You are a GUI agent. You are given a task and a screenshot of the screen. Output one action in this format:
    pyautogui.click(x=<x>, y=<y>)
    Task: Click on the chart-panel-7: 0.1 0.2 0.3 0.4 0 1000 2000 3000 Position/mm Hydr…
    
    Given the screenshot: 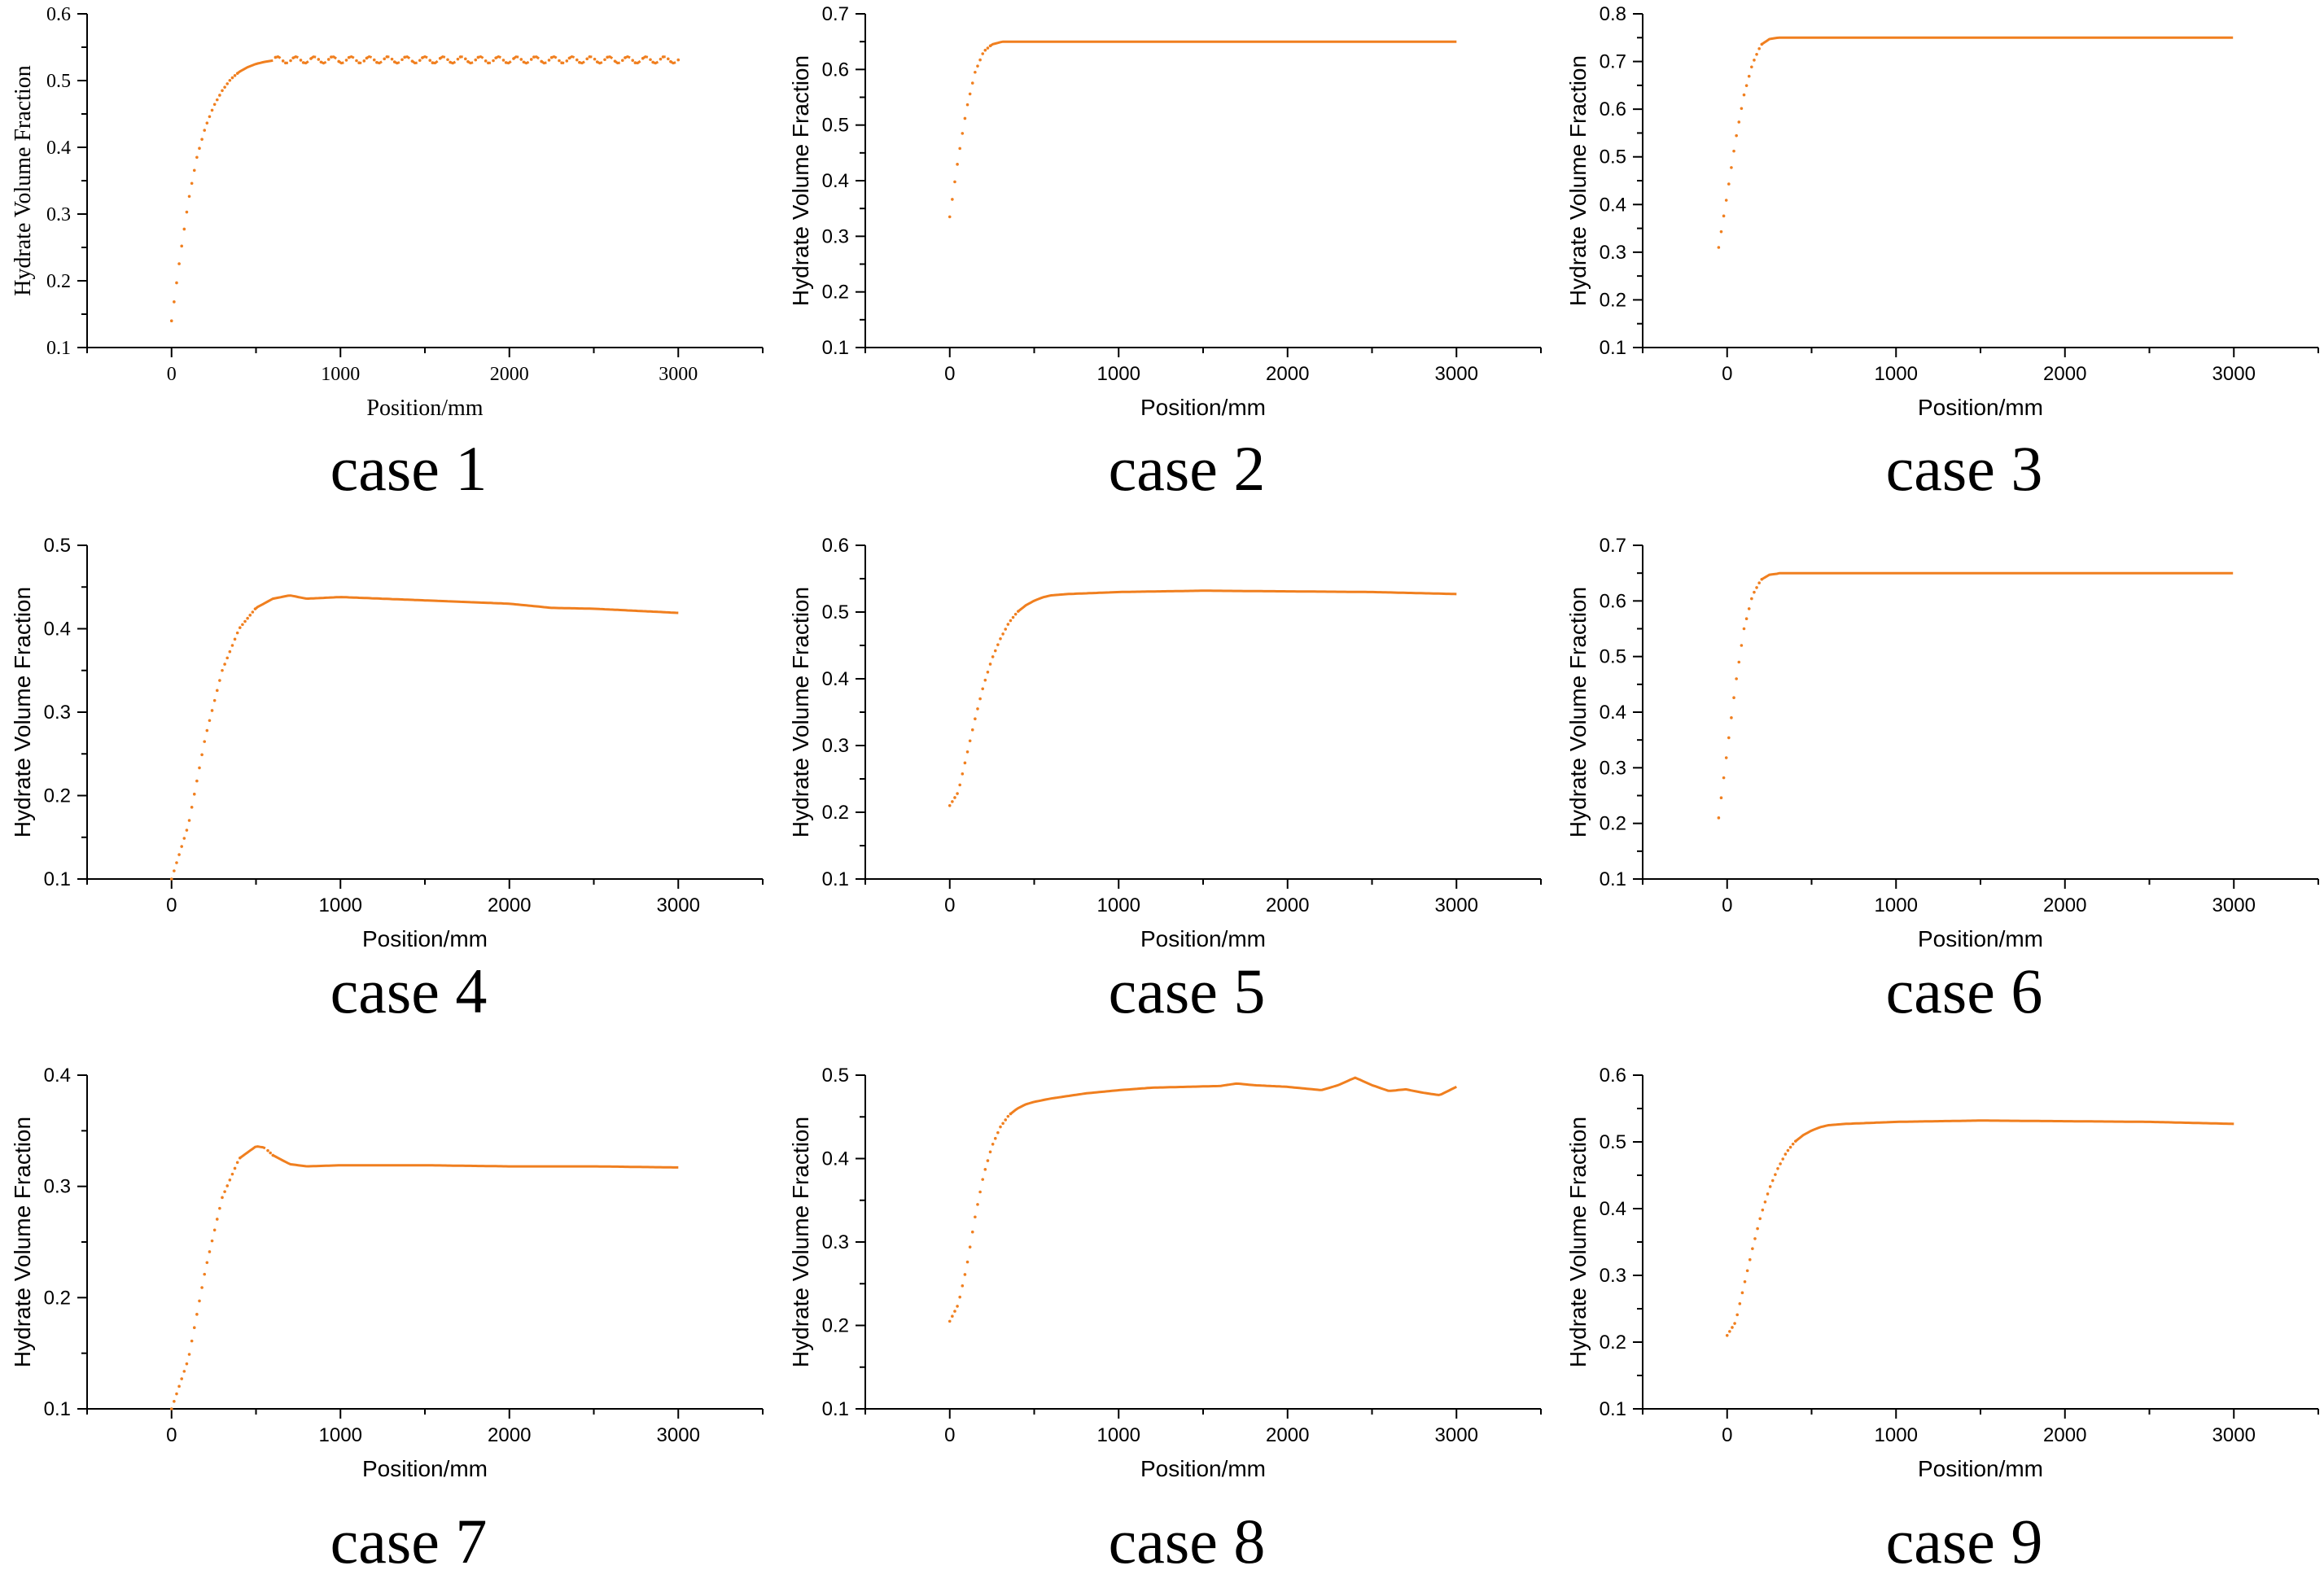 What is the action you would take?
    pyautogui.click(x=387, y=1317)
    